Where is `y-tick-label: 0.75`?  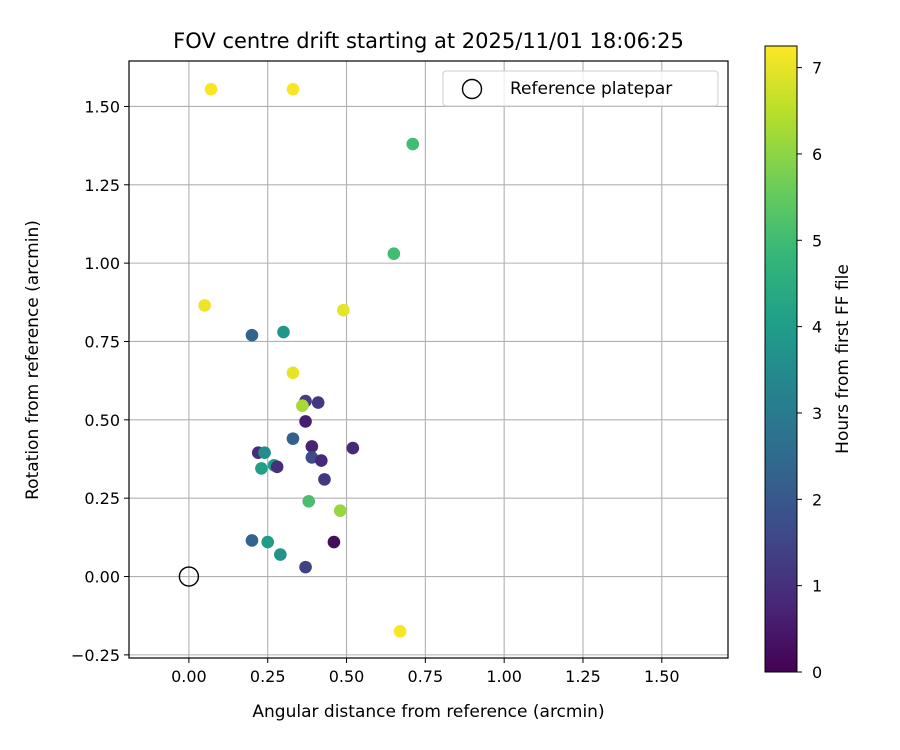 y-tick-label: 0.75 is located at coordinates (102, 341).